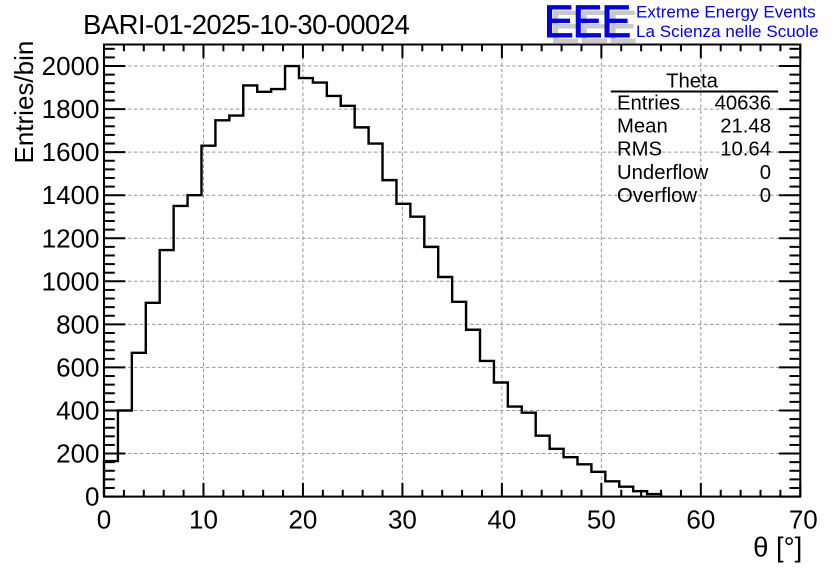  Describe the element at coordinates (77, 367) in the screenshot. I see `svg-text: 600` at that location.